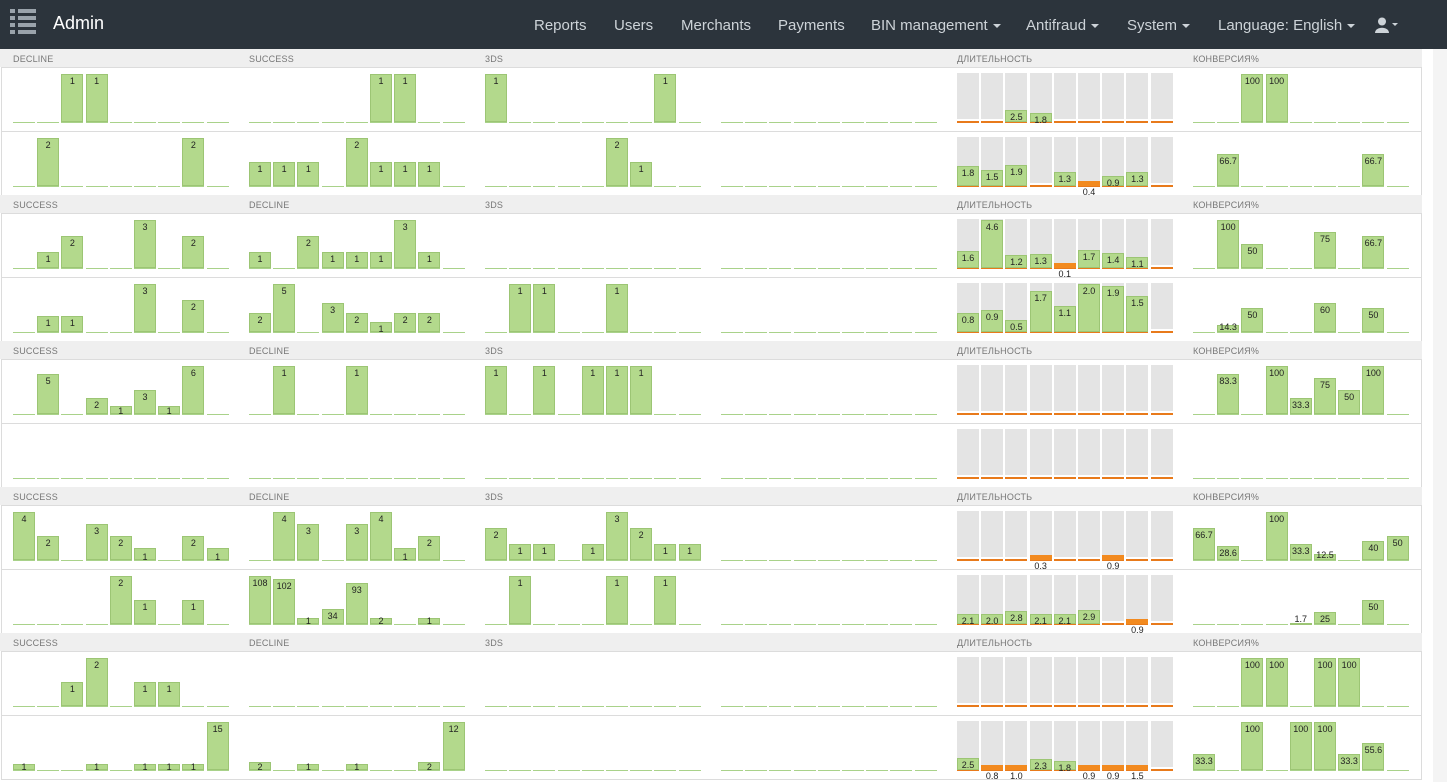 The height and width of the screenshot is (782, 1447). What do you see at coordinates (1159, 25) in the screenshot?
I see `nav-system: System` at bounding box center [1159, 25].